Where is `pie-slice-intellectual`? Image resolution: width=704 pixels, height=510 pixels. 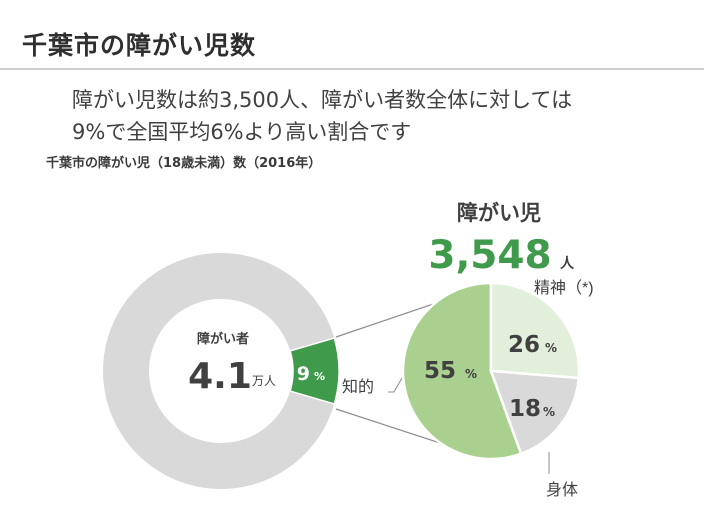 pie-slice-intellectual is located at coordinates (462, 371).